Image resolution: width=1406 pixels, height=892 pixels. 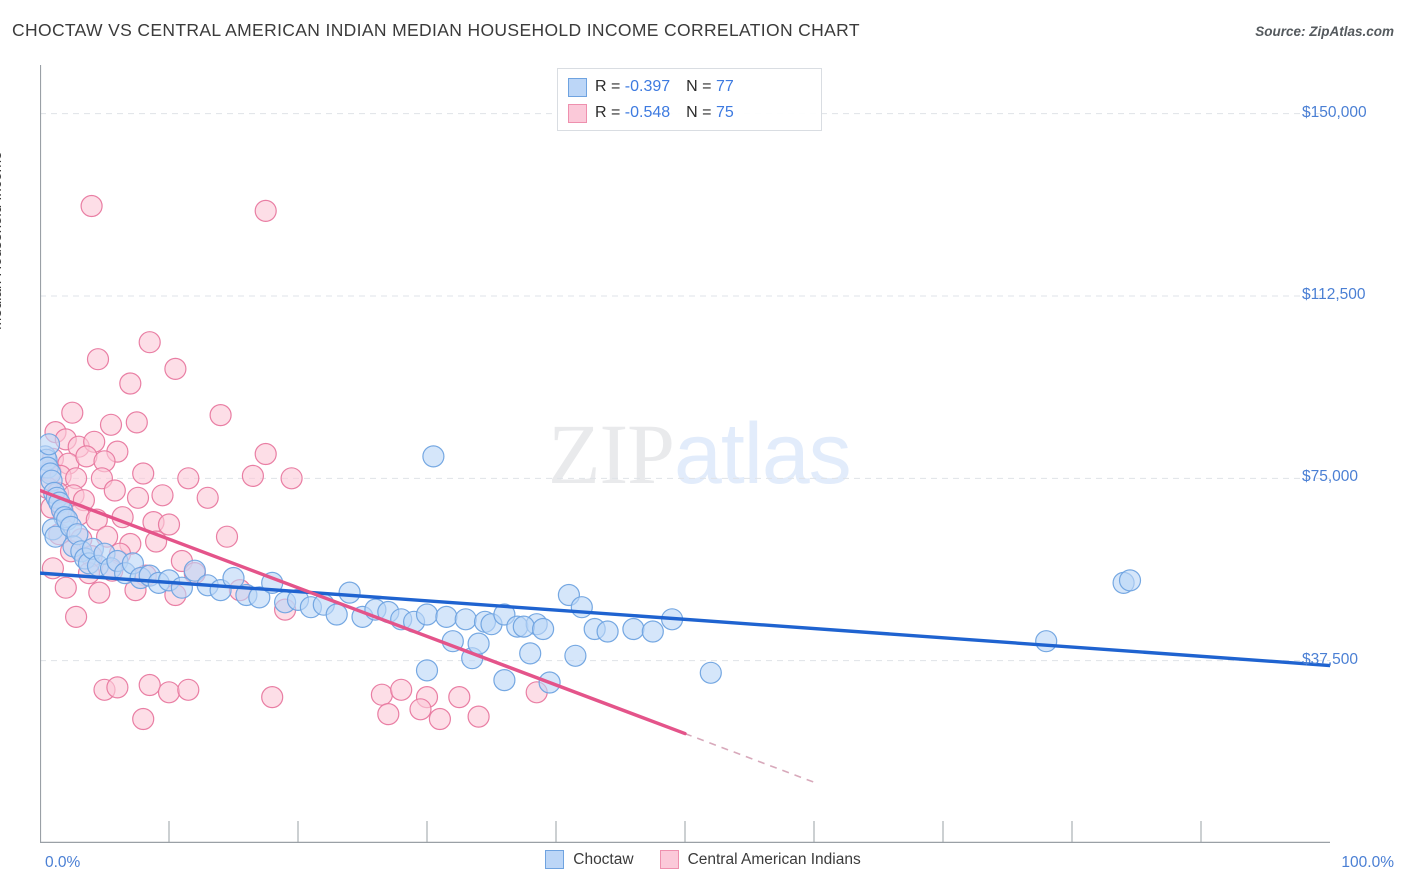 I want to click on r-prefix-cai: R =, so click(x=610, y=112).